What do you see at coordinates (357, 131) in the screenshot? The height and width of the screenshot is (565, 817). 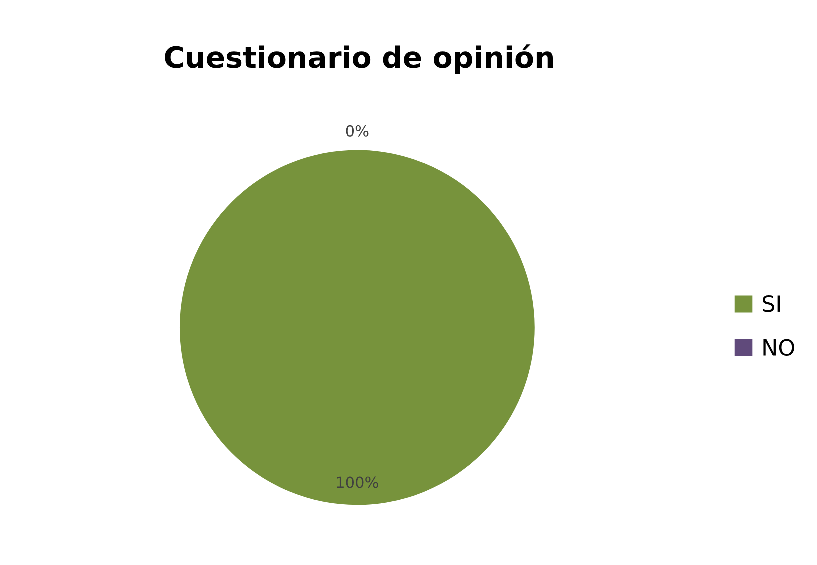 I see `text: 0%` at bounding box center [357, 131].